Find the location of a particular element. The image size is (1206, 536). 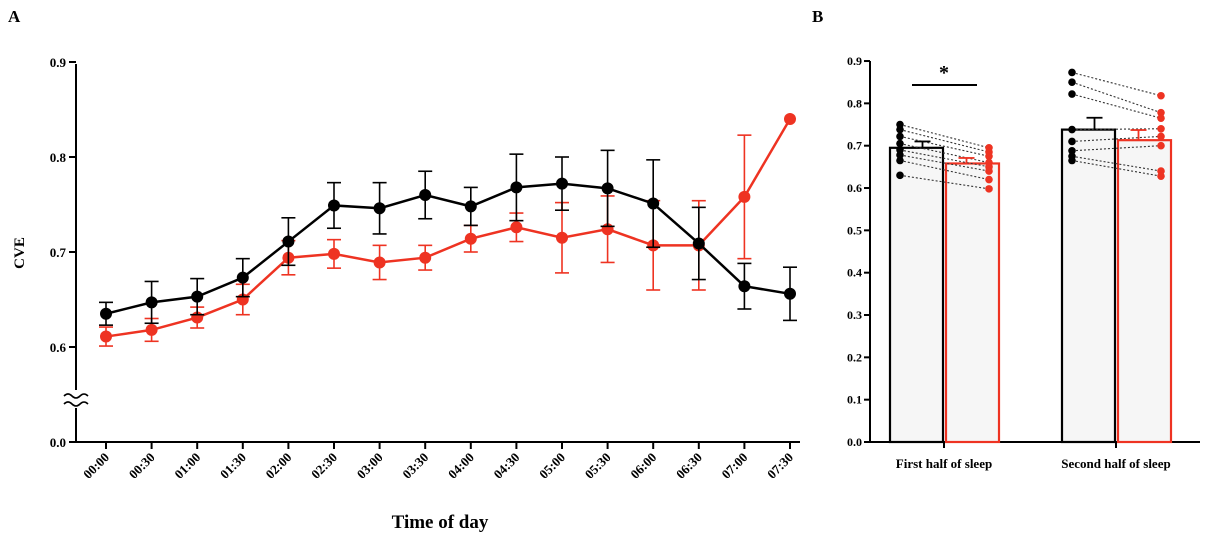

x-tick-label: 07:30 is located at coordinates (780, 466).